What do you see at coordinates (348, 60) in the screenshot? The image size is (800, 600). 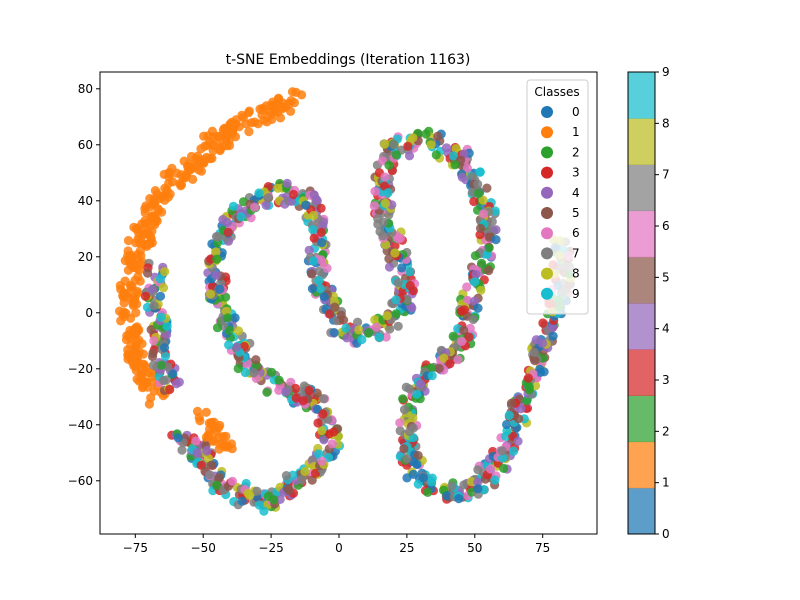 I see `chart-title: t-SNE Embeddings (Iteration 1163)` at bounding box center [348, 60].